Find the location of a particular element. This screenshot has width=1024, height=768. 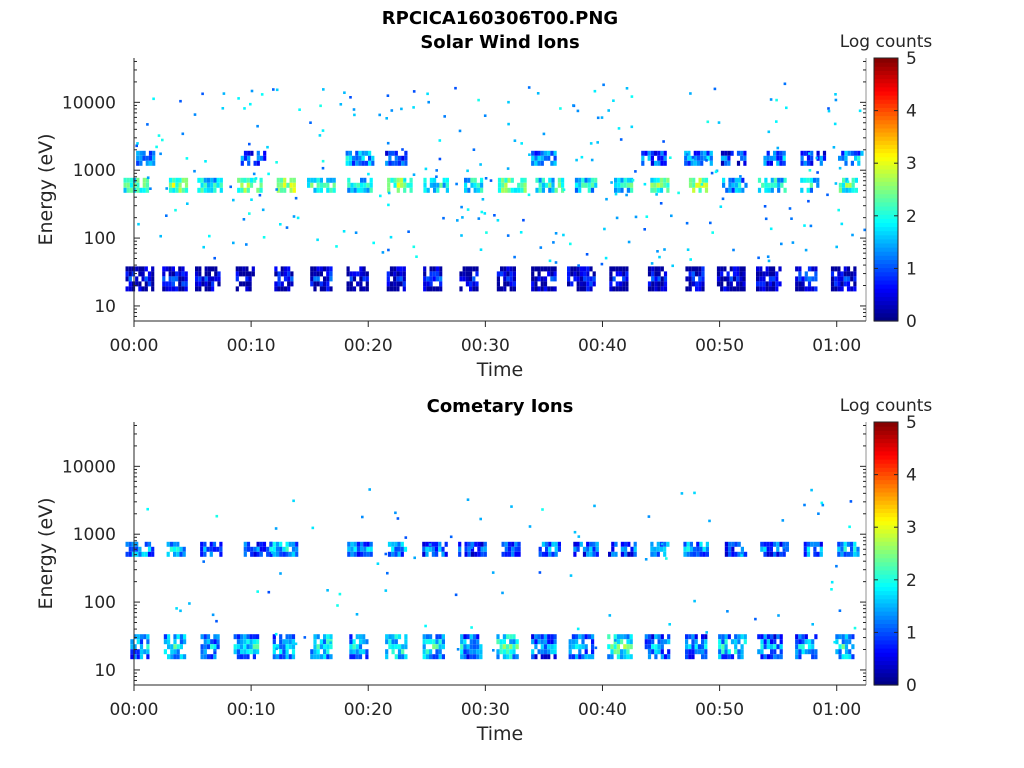

x-tick-label: 00:10 is located at coordinates (251, 346).